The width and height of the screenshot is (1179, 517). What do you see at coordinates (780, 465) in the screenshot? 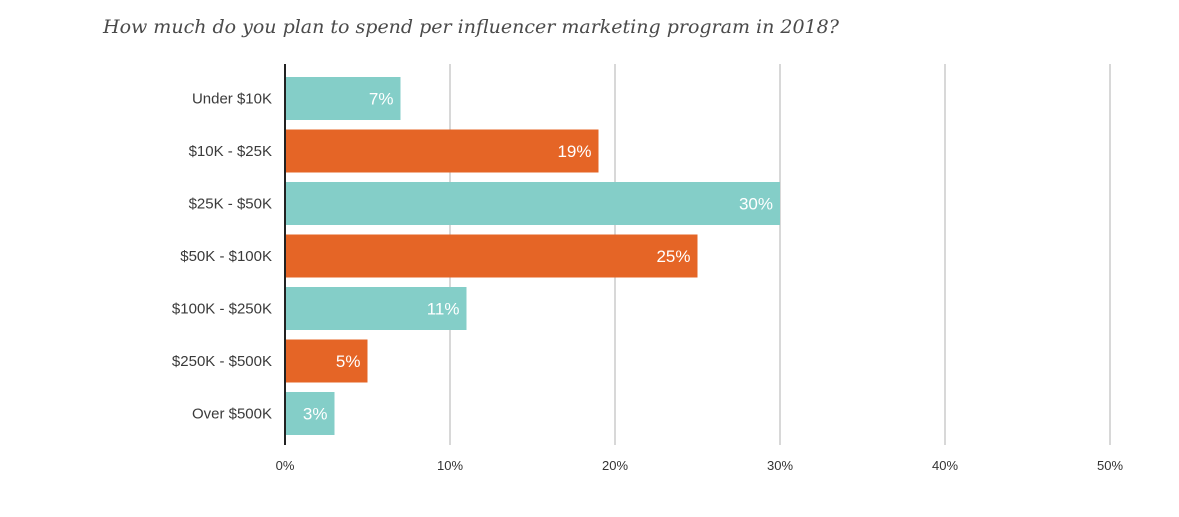
I see `x-tick-label: 30%` at bounding box center [780, 465].